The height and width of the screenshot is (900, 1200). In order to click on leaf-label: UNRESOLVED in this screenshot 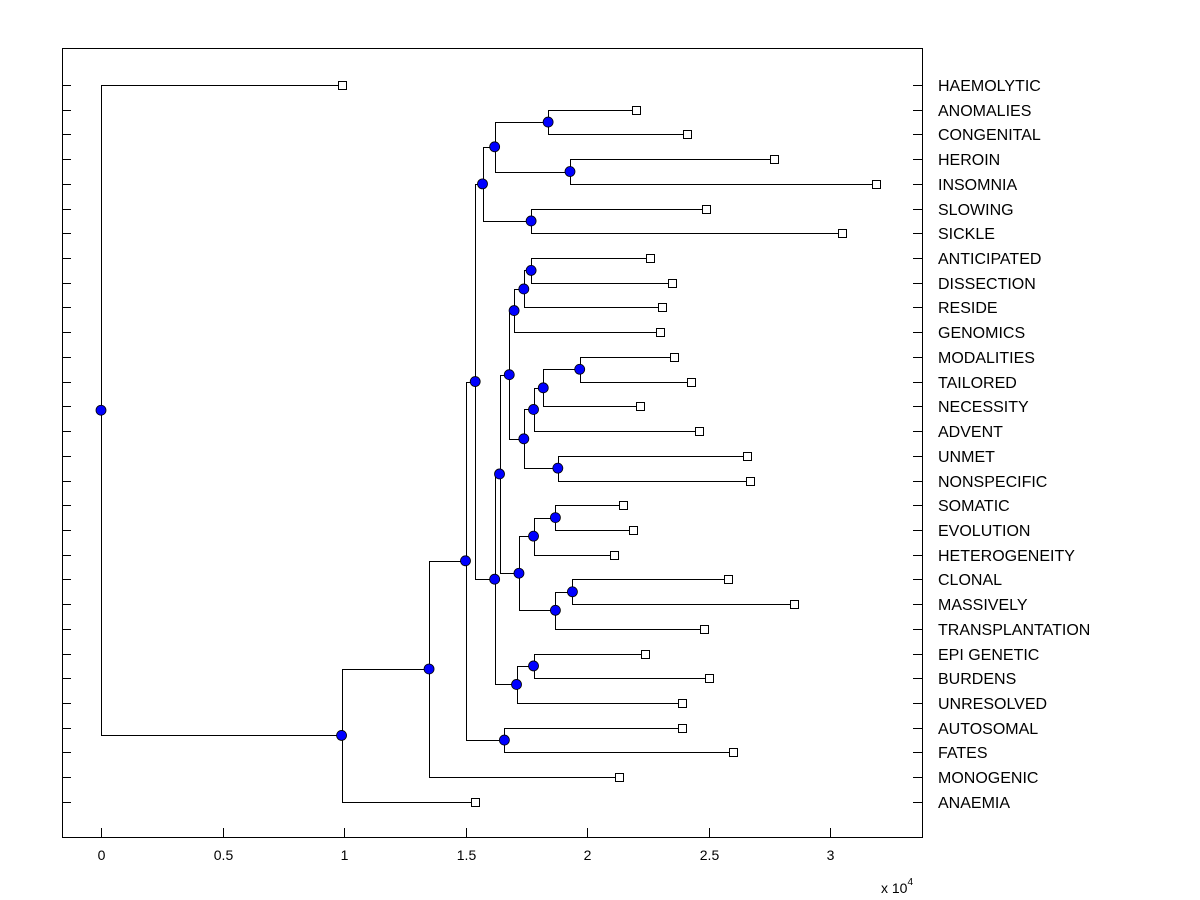, I will do `click(992, 704)`.